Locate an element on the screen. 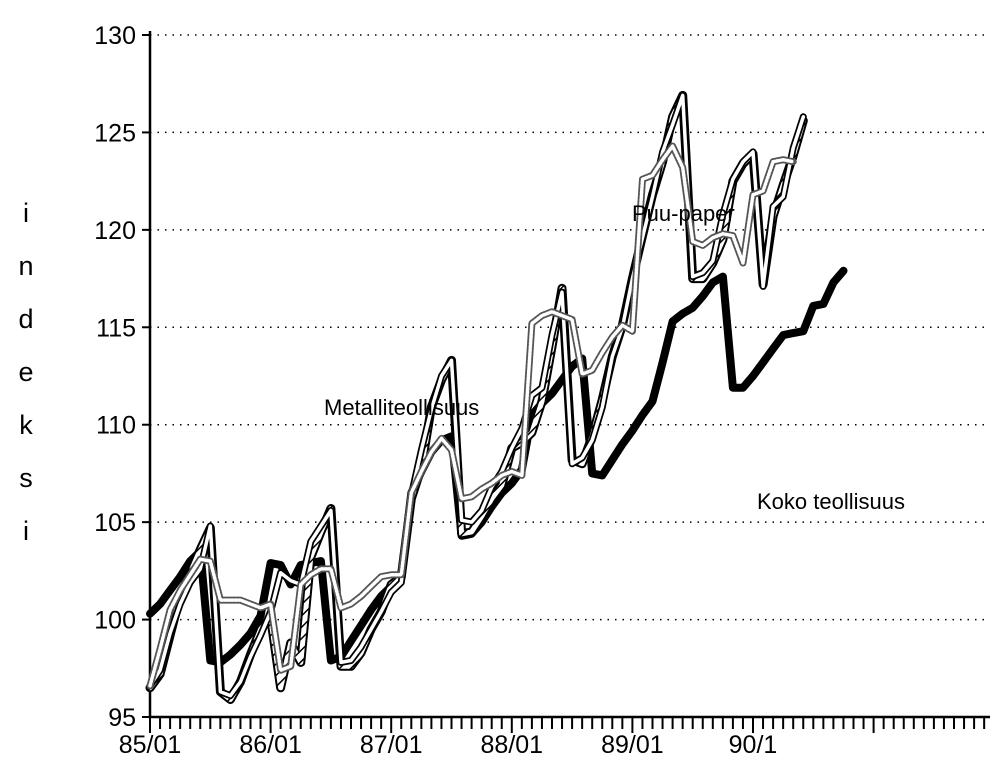  x-tick-label-2: 87/01 is located at coordinates (391, 745).